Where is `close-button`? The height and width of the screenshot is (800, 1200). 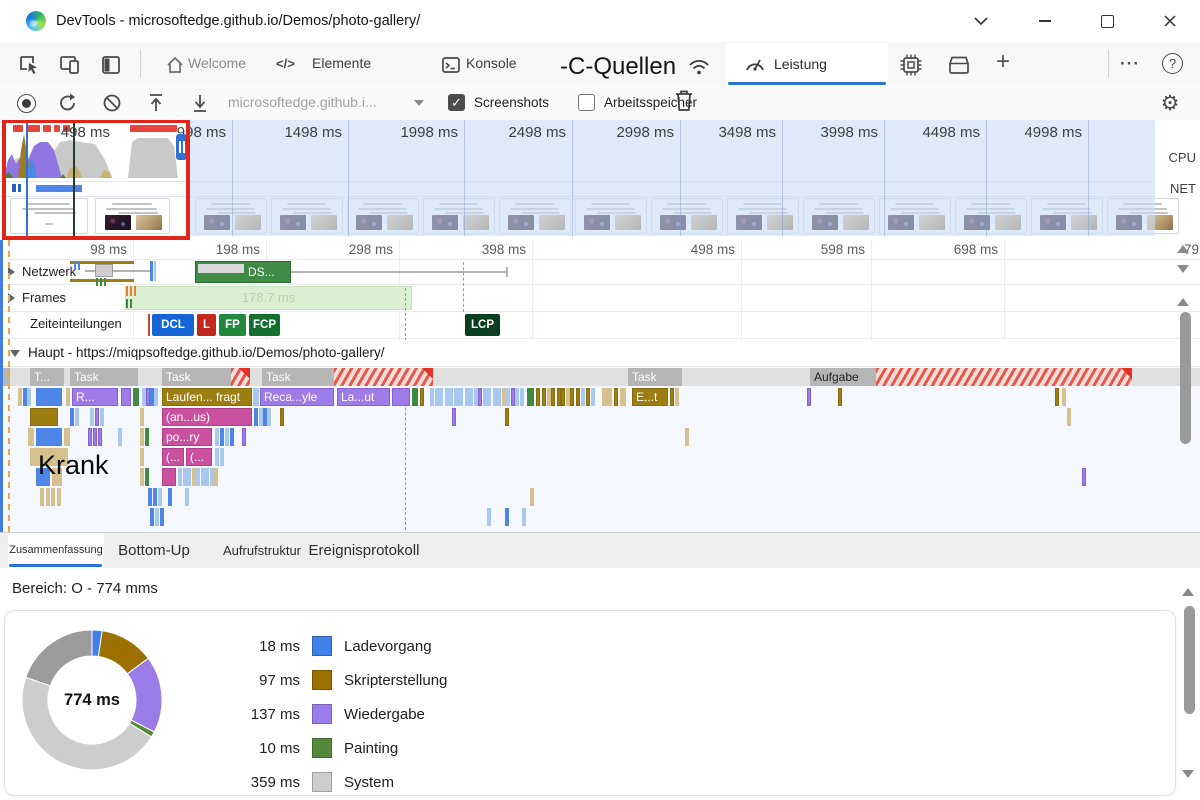 close-button is located at coordinates (1170, 21).